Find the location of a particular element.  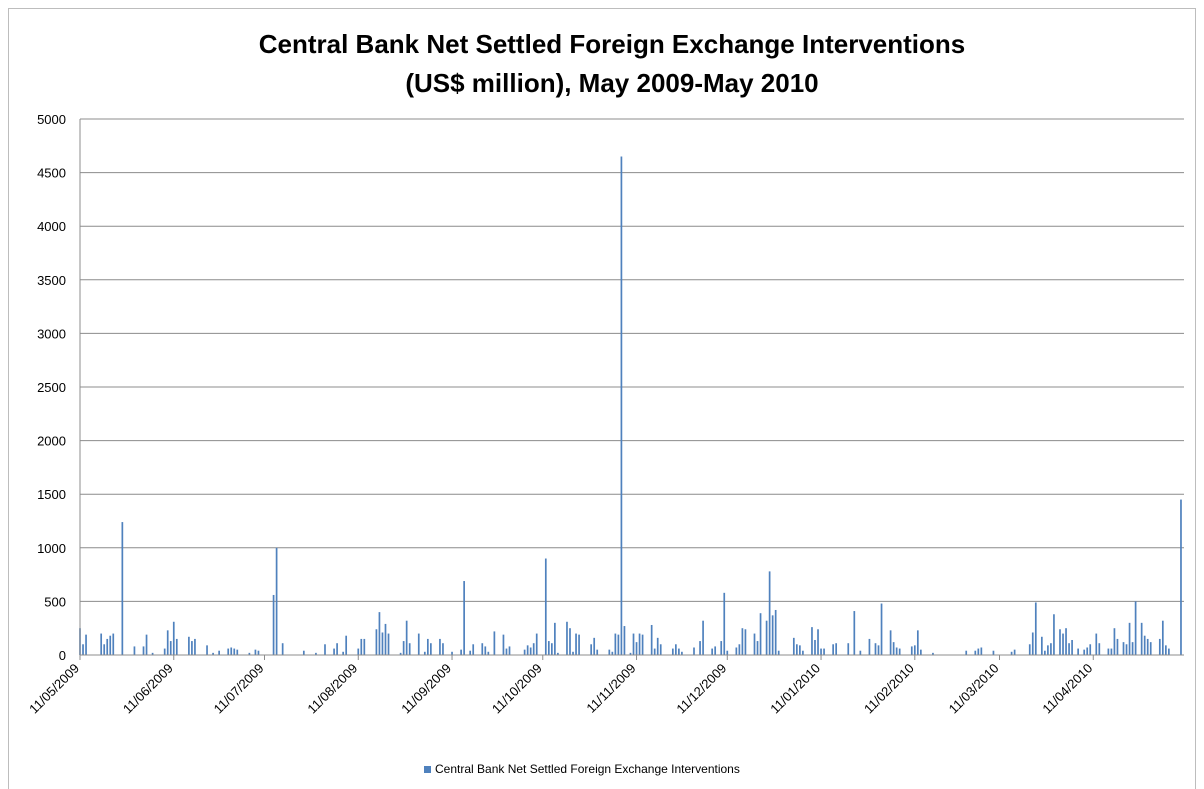

y-tick-label: 1000 is located at coordinates (51, 548).